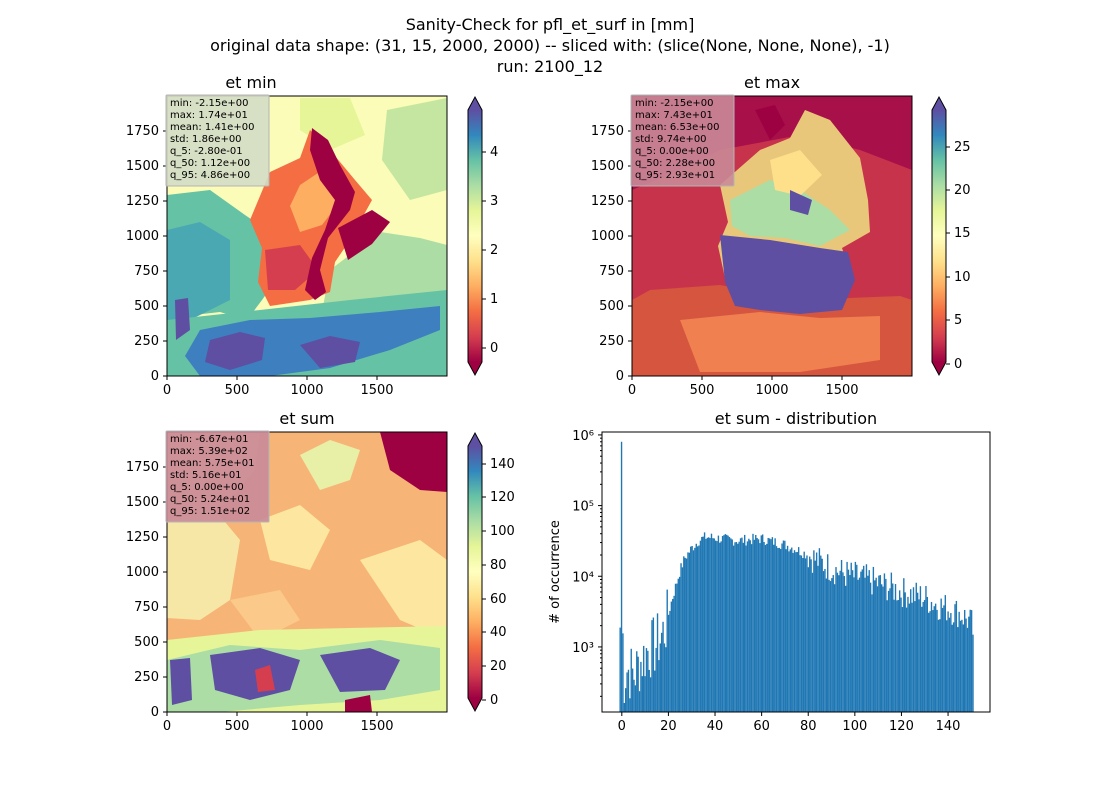 This screenshot has height=800, width=1100. What do you see at coordinates (789, 723) in the screenshot?
I see `x-axis: 0 20 40 60 80 100 120 140` at bounding box center [789, 723].